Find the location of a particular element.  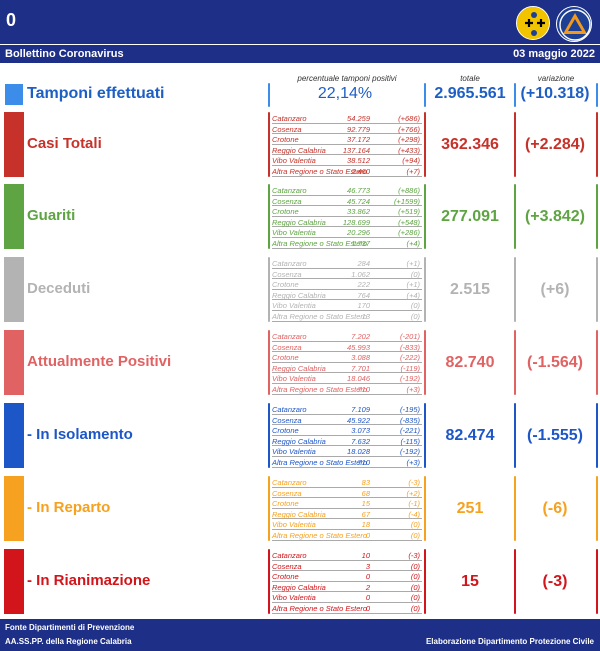

district-value: 37.172 is located at coordinates (358, 140).